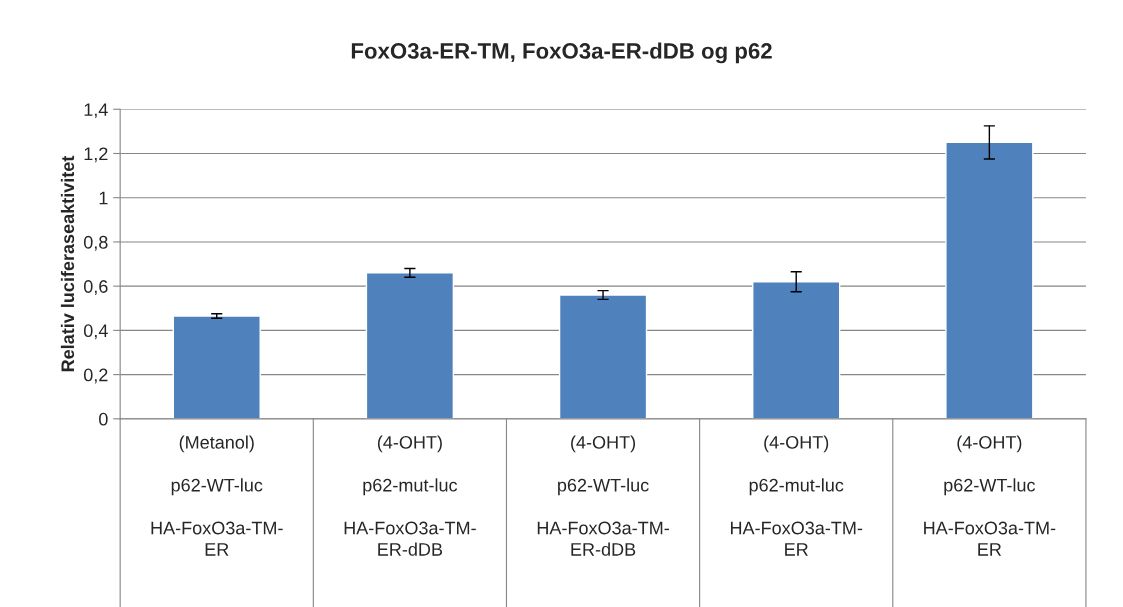  I want to click on category-label: (4-OHT) p62-mut-luc HA-FoxO3a-TM- ER-dDB, so click(410, 495).